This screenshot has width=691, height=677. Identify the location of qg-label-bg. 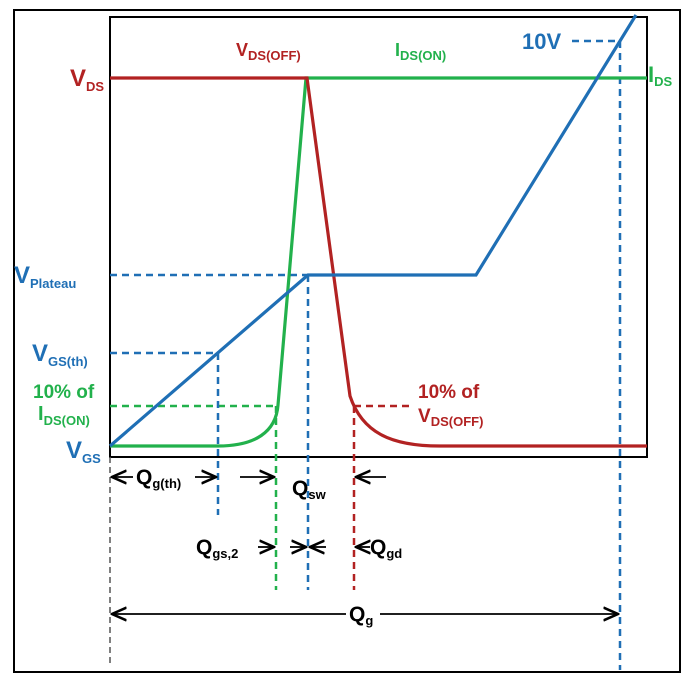
(363, 615).